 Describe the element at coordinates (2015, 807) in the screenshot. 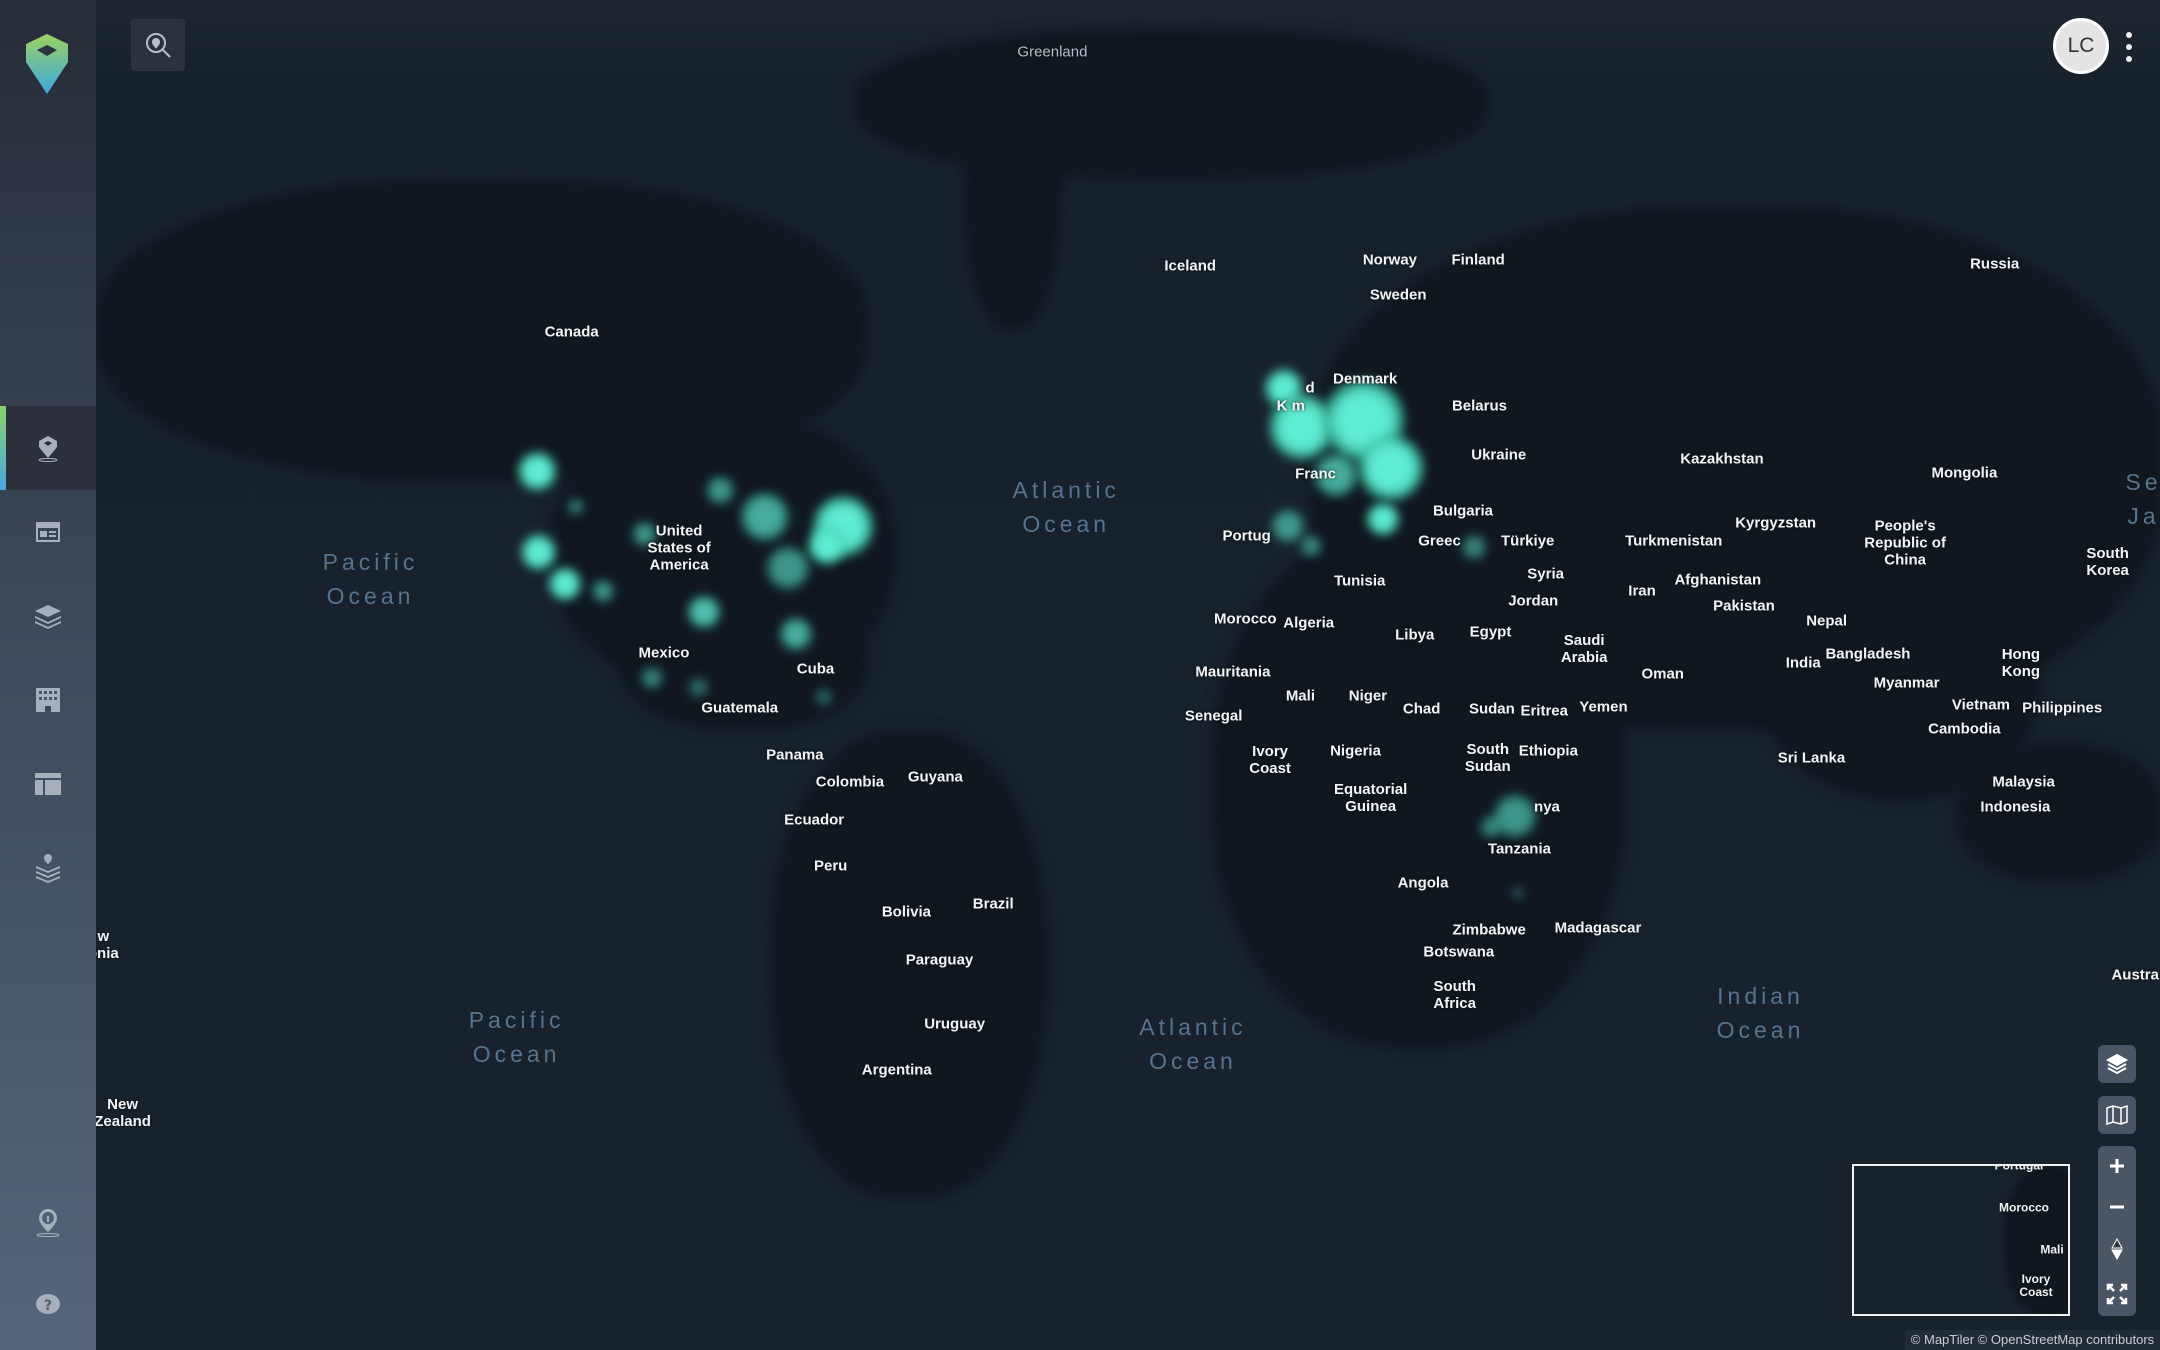

I see `country-label: Indonesia` at that location.